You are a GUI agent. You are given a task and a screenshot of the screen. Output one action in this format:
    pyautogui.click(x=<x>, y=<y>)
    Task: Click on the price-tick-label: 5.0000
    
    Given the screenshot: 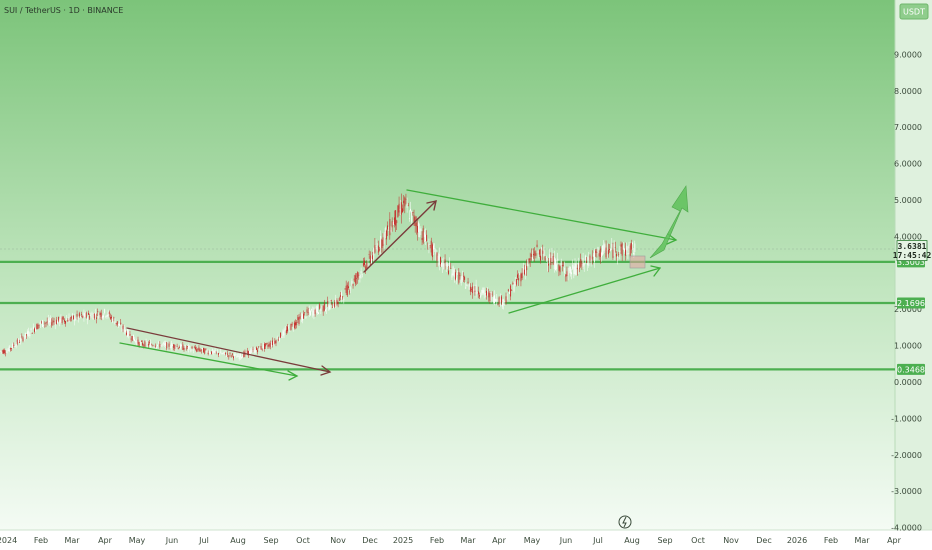 What is the action you would take?
    pyautogui.click(x=908, y=200)
    